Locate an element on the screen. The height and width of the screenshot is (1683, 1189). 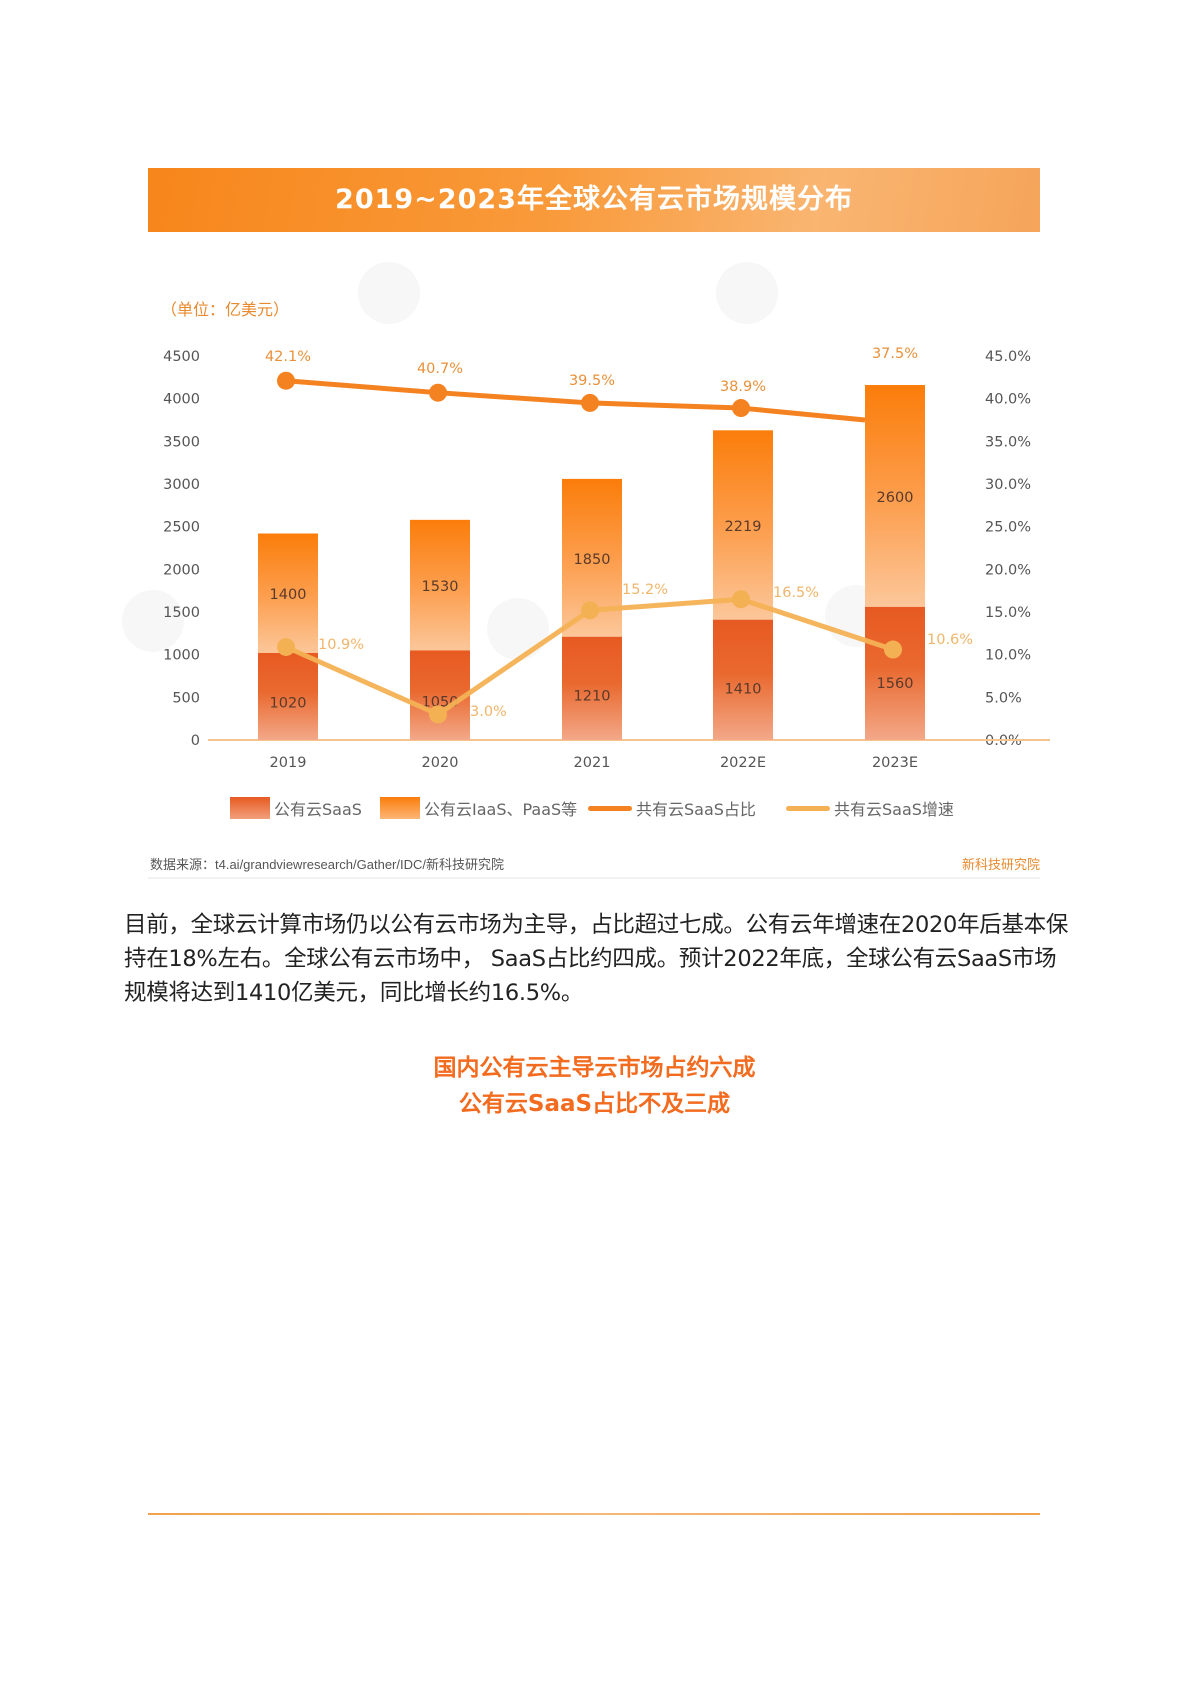
legend-item-iaas-paas: 公有云IaaS、PaaS等 is located at coordinates (478, 808).